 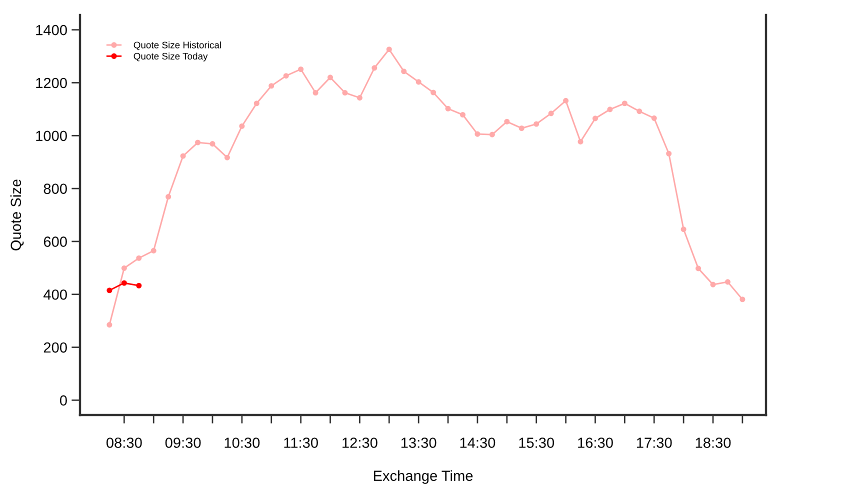 What do you see at coordinates (51, 30) in the screenshot?
I see `y-tick-label: 1400` at bounding box center [51, 30].